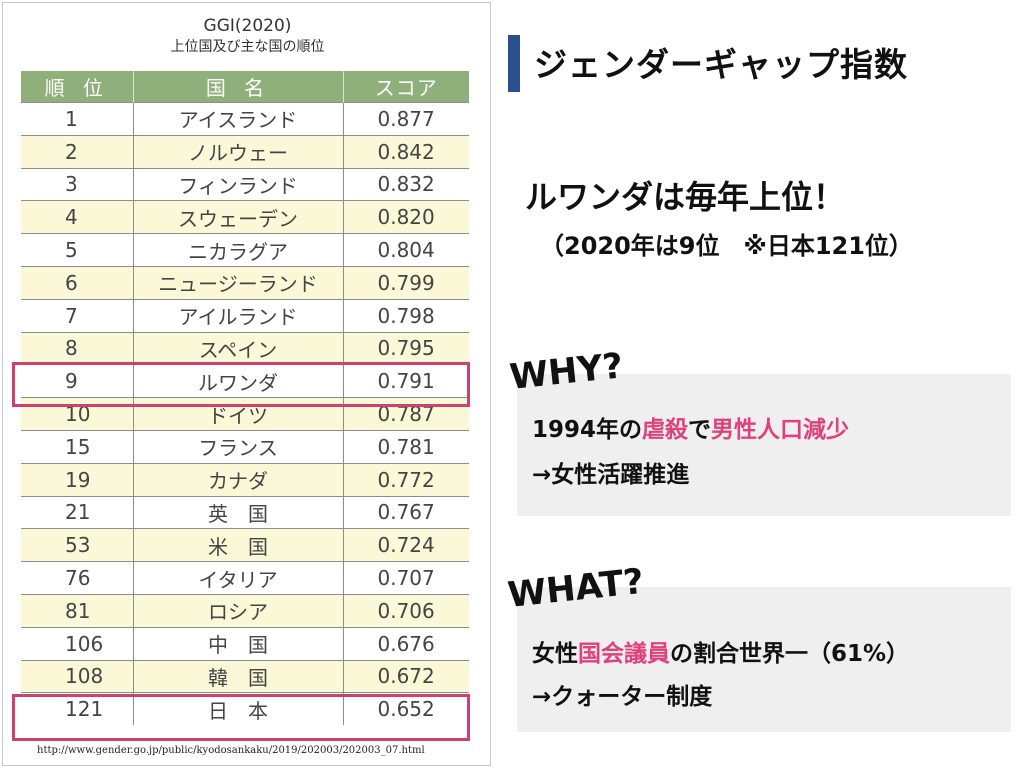 Image resolution: width=1024 pixels, height=768 pixels. What do you see at coordinates (406, 709) in the screenshot?
I see `score-cell: 0.652` at bounding box center [406, 709].